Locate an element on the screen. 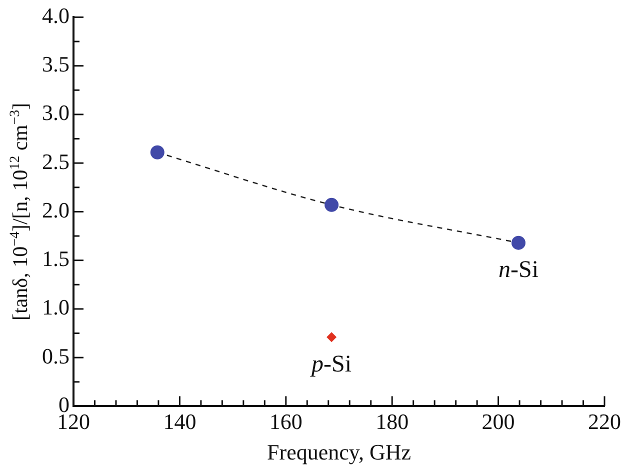  x-tick-label: 200 is located at coordinates (498, 421).